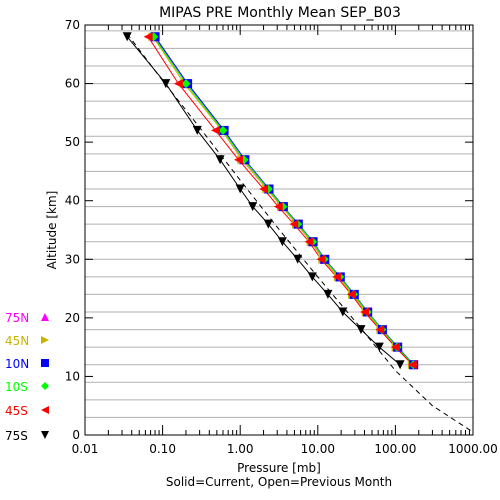 This screenshot has height=500, width=500. I want to click on x-tick-label: 0.10, so click(162, 449).